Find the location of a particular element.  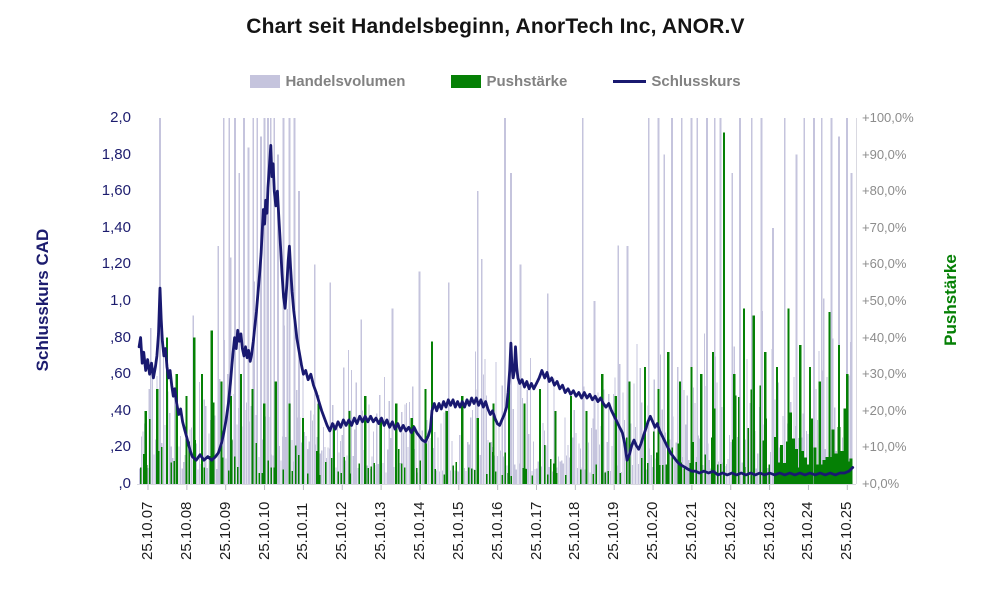

line-swatch-icon is located at coordinates (630, 81).